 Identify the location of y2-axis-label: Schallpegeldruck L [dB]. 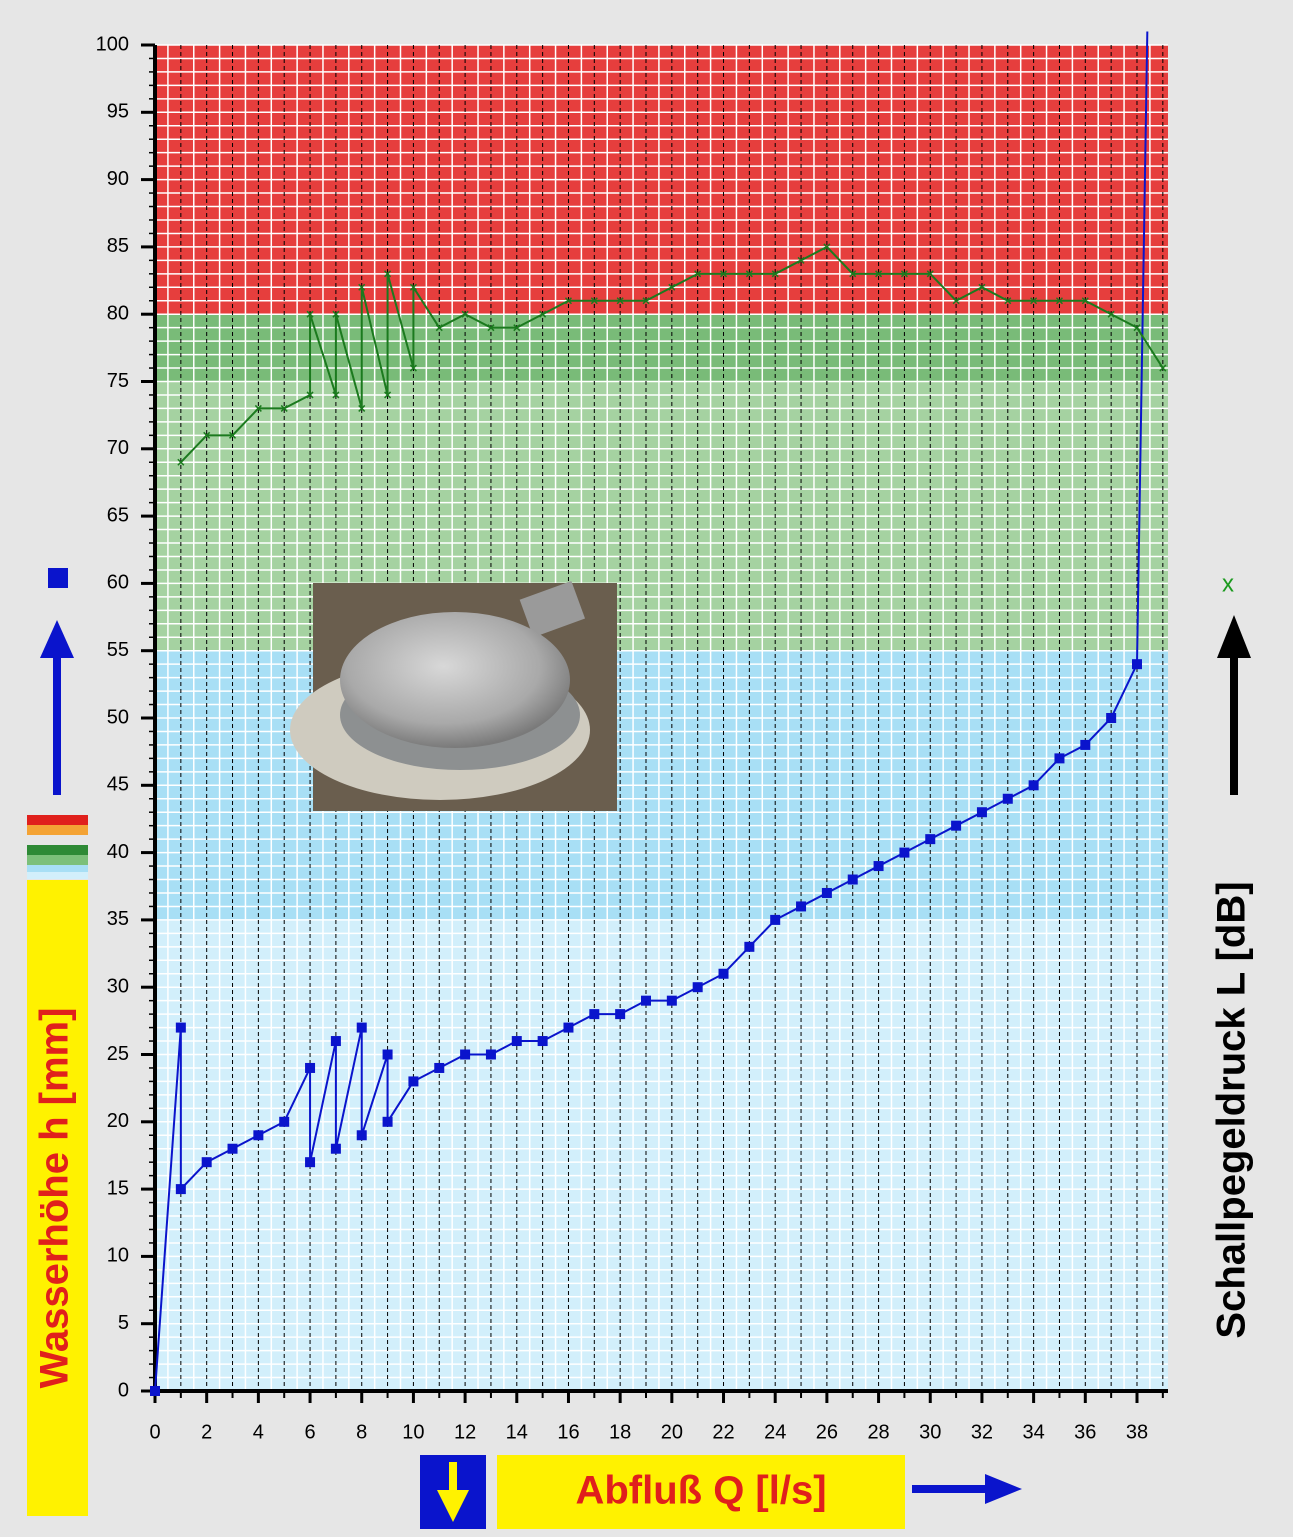
(1232, 1109).